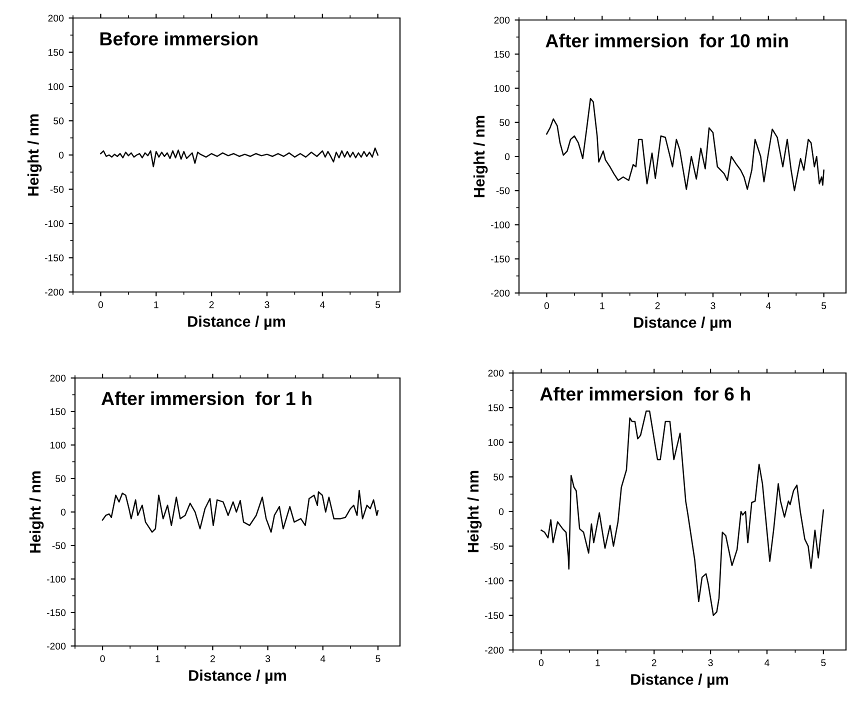 This screenshot has width=848, height=706. Describe the element at coordinates (667, 41) in the screenshot. I see `text: After immersion for 10 min` at that location.